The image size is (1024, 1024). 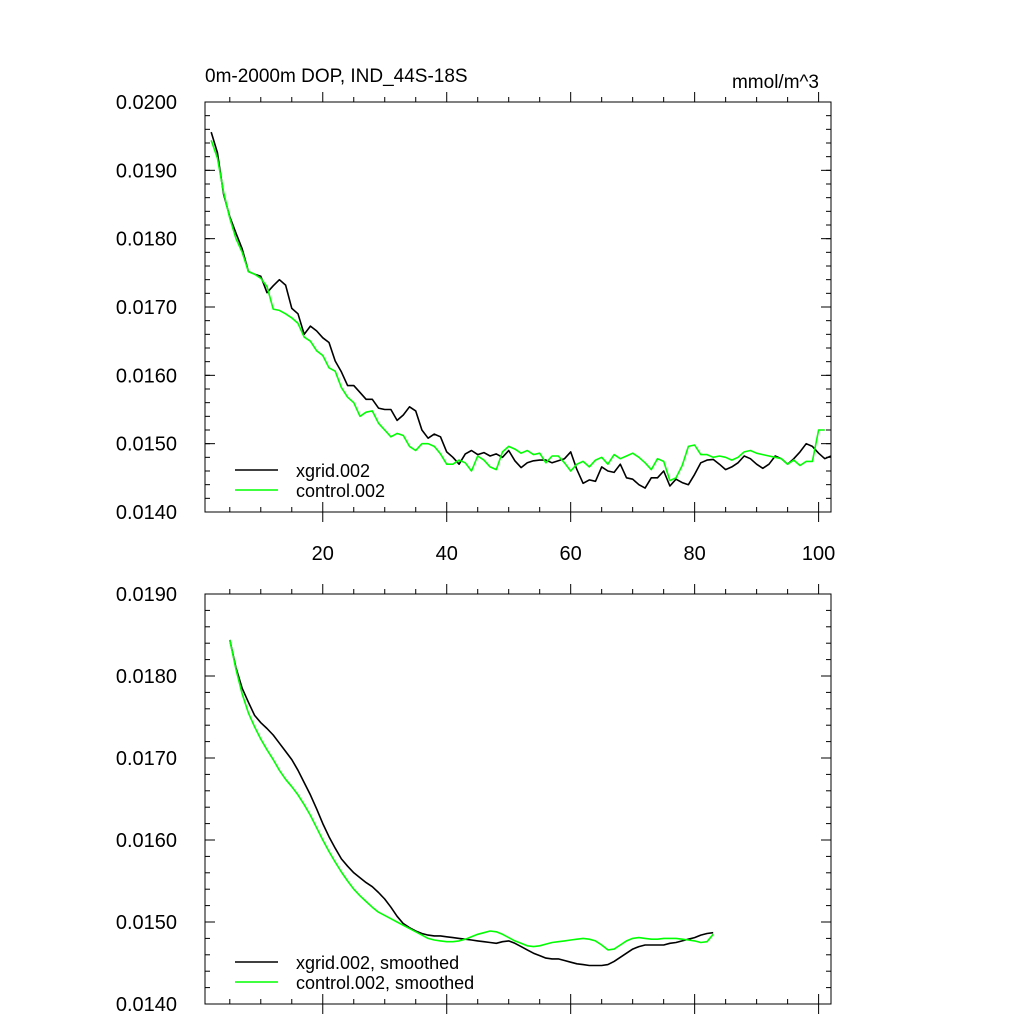 I want to click on legend-label-1: control.002, smoothed, so click(x=385, y=983).